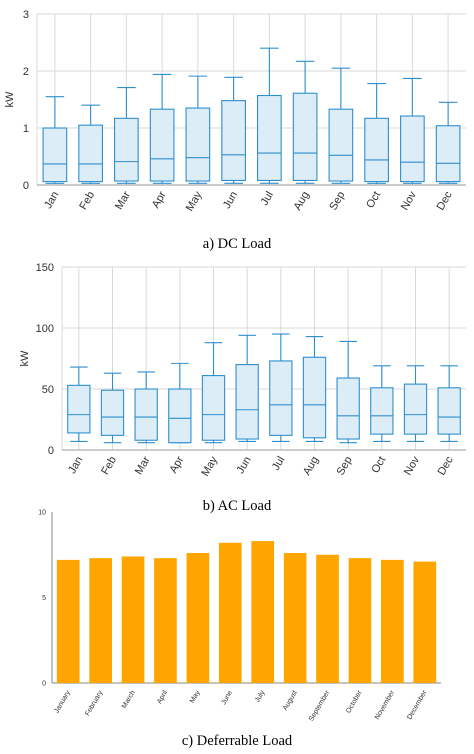 The width and height of the screenshot is (474, 754). I want to click on x-tick-label: Jun, so click(243, 465).